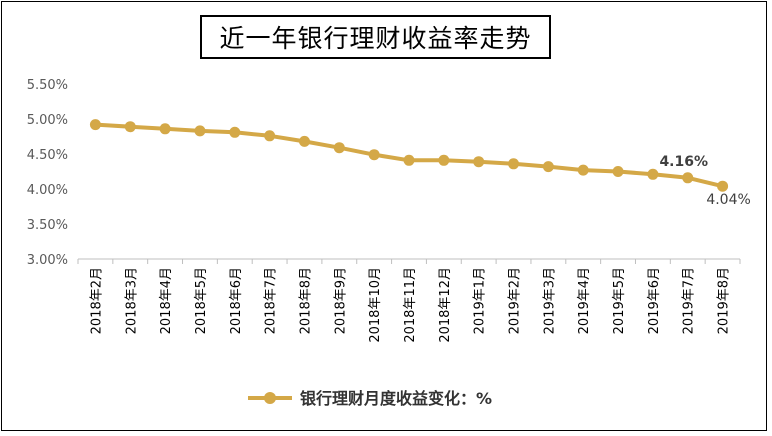 This screenshot has width=772, height=436. What do you see at coordinates (375, 305) in the screenshot?
I see `x-tick-label: 2018年10月` at bounding box center [375, 305].